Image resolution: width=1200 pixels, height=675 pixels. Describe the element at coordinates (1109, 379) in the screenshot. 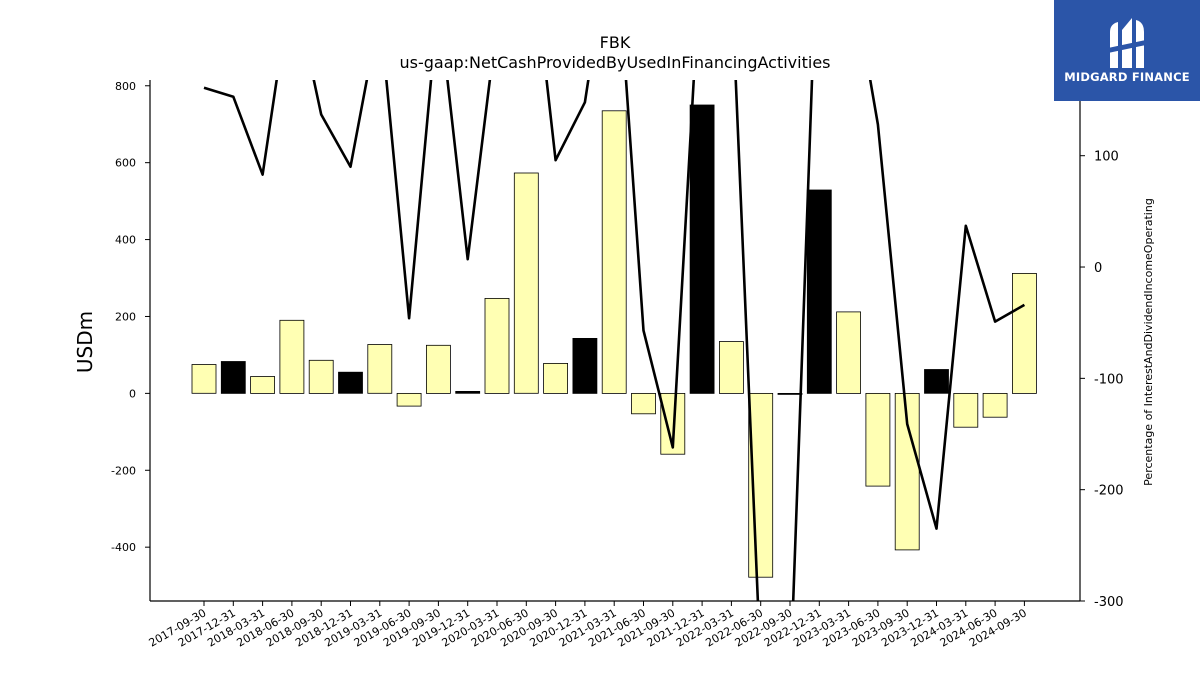

I see `y2-tick-label: -100` at that location.